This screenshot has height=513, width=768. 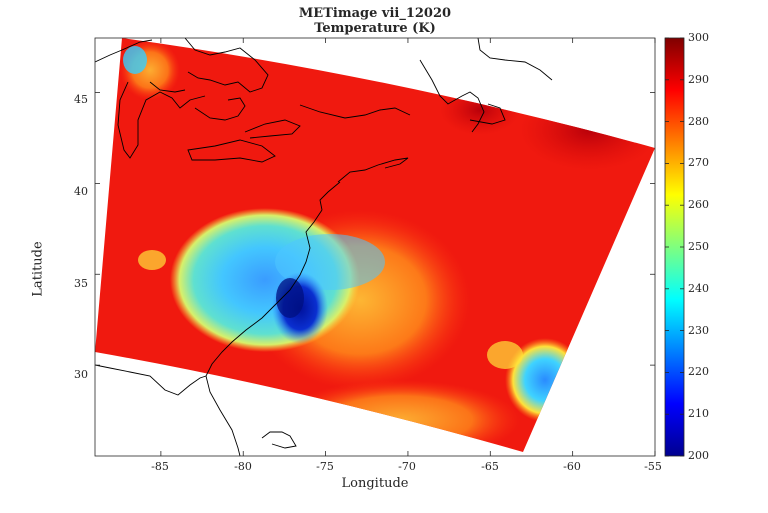 What do you see at coordinates (375, 13) in the screenshot?
I see `chart-title: METimage vii_12020` at bounding box center [375, 13].